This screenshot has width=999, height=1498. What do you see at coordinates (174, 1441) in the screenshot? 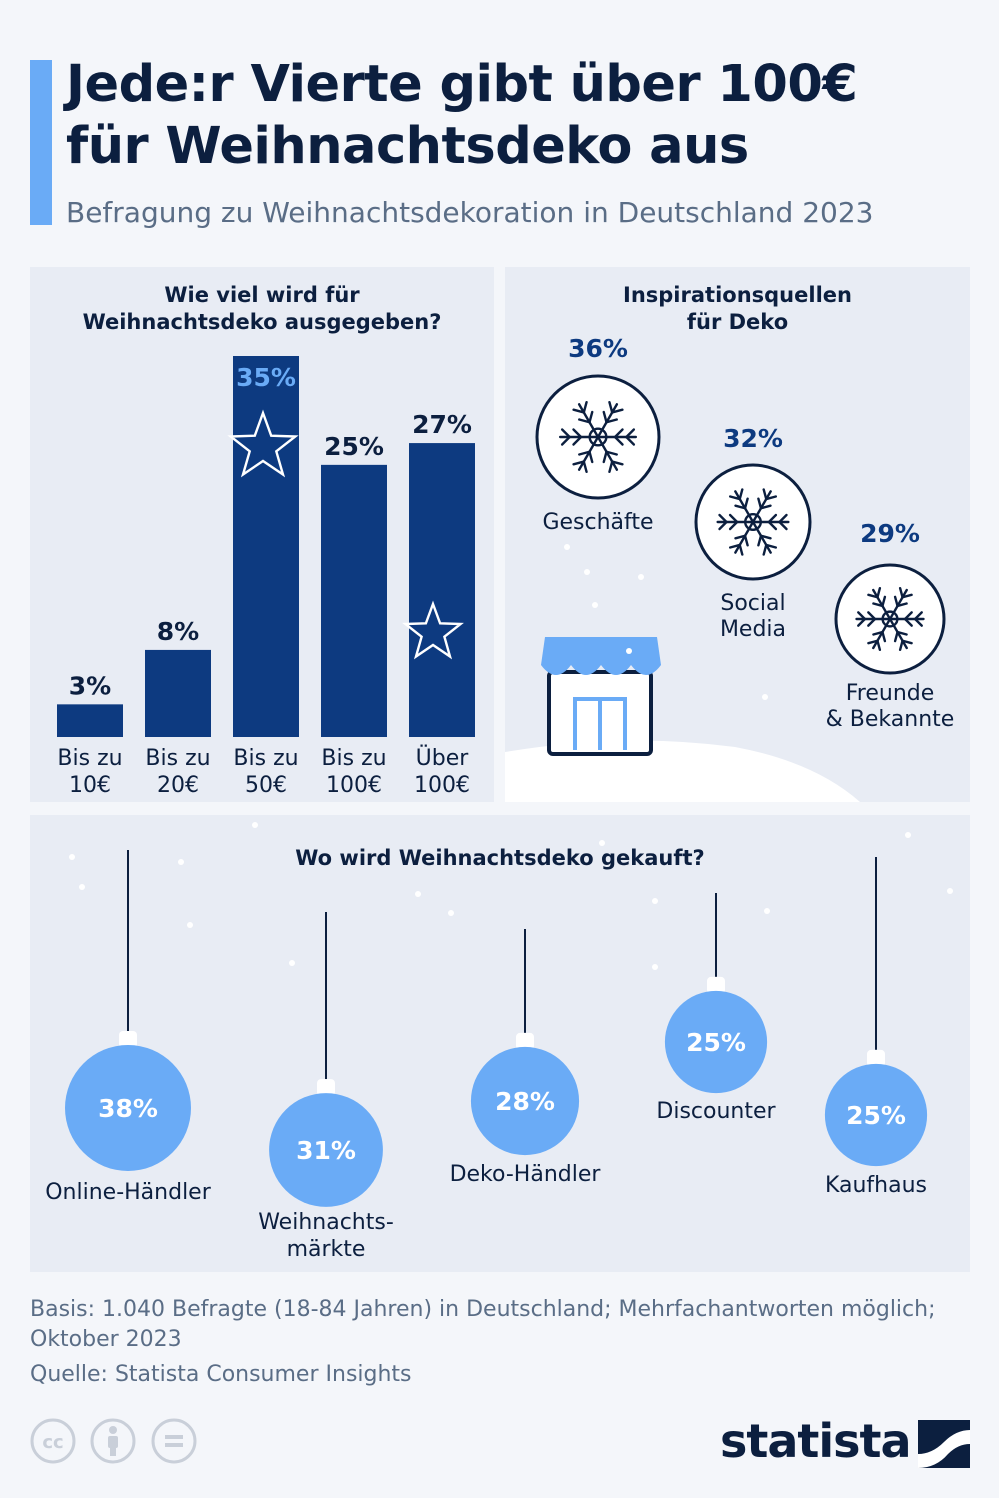
I see `nd-icon` at bounding box center [174, 1441].